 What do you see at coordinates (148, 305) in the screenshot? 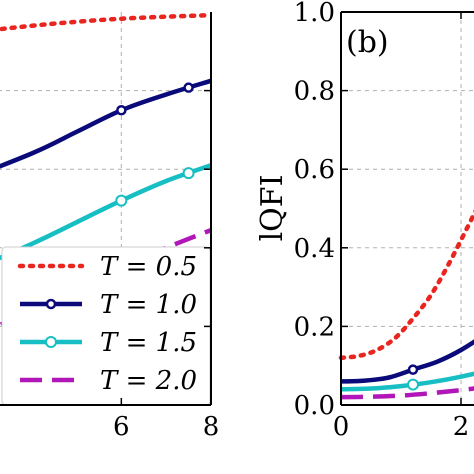
I see `legend-label-2: T = 1.0` at bounding box center [148, 305].